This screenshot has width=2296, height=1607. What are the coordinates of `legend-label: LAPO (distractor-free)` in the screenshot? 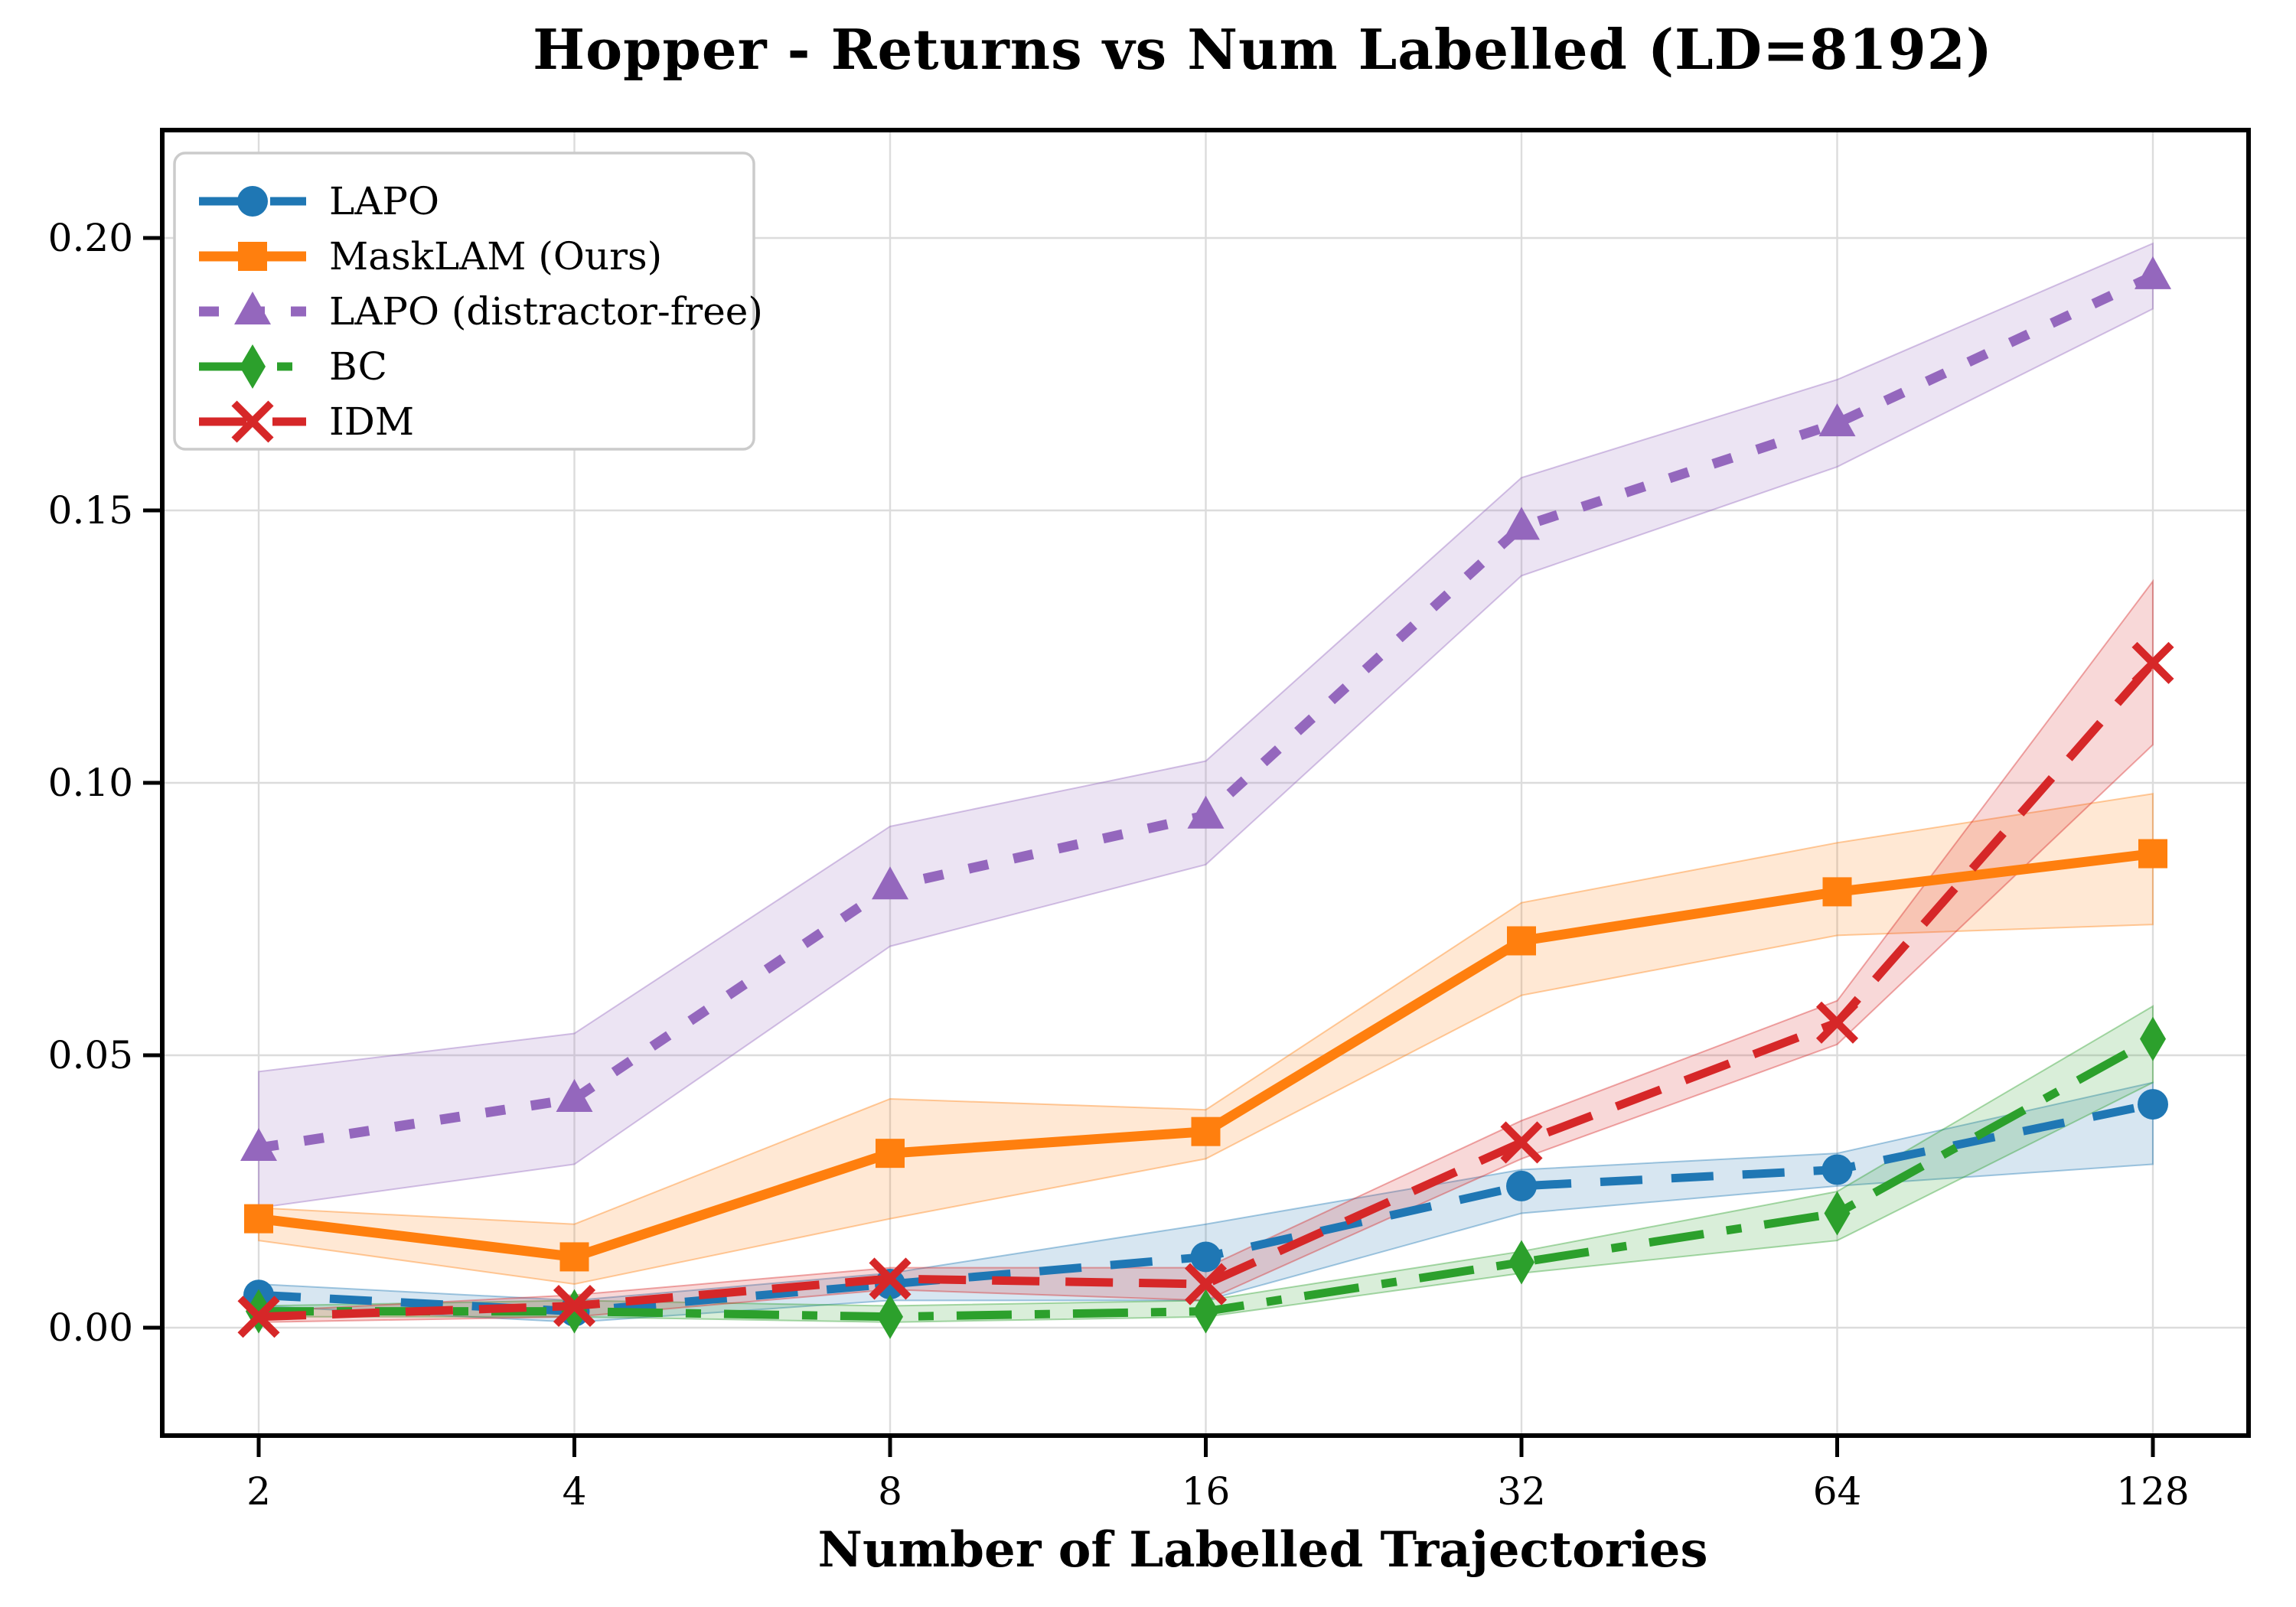 It's located at (546, 312).